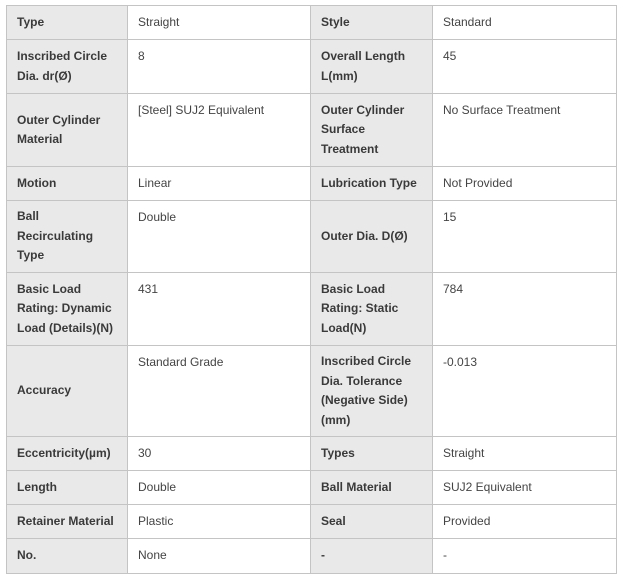  I want to click on spec-label: Retainer Material, so click(67, 521).